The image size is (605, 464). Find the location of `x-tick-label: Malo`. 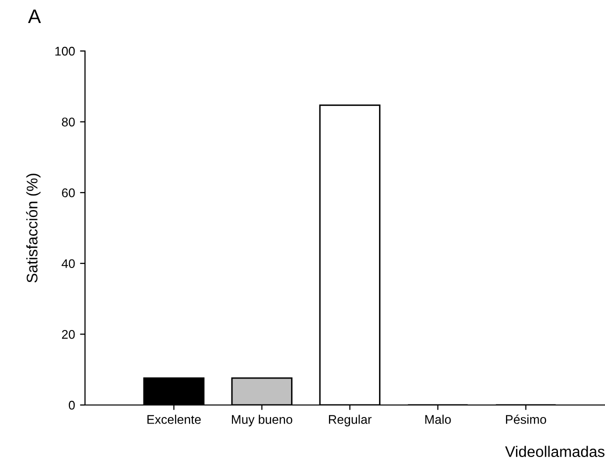

x-tick-label: Malo is located at coordinates (438, 419).